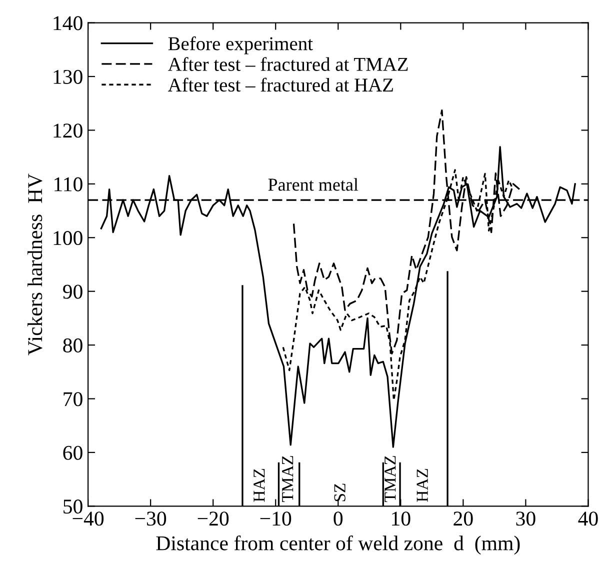 This screenshot has height=570, width=599. Describe the element at coordinates (72, 453) in the screenshot. I see `y-tick-label: 60` at that location.